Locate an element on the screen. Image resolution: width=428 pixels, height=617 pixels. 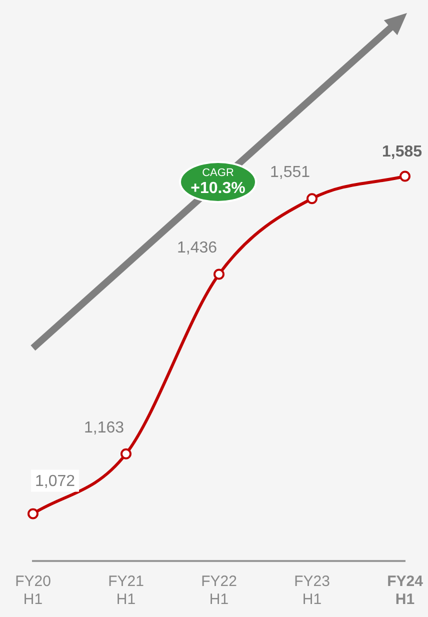
data-label: 1,585 is located at coordinates (402, 152).